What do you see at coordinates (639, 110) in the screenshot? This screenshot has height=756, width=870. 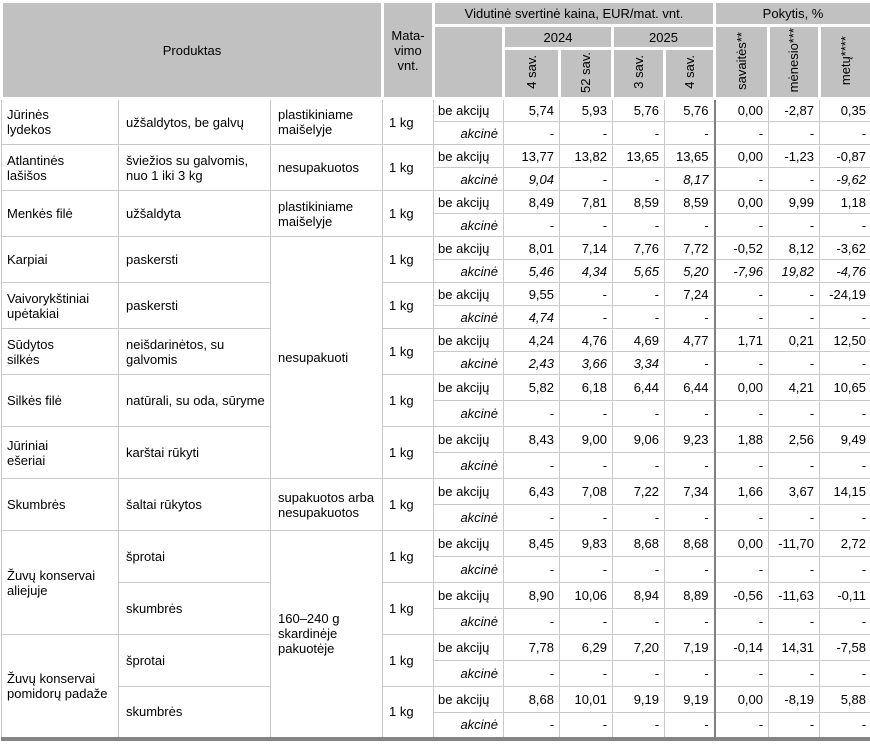 I see `price-value-cell: 5,76` at bounding box center [639, 110].